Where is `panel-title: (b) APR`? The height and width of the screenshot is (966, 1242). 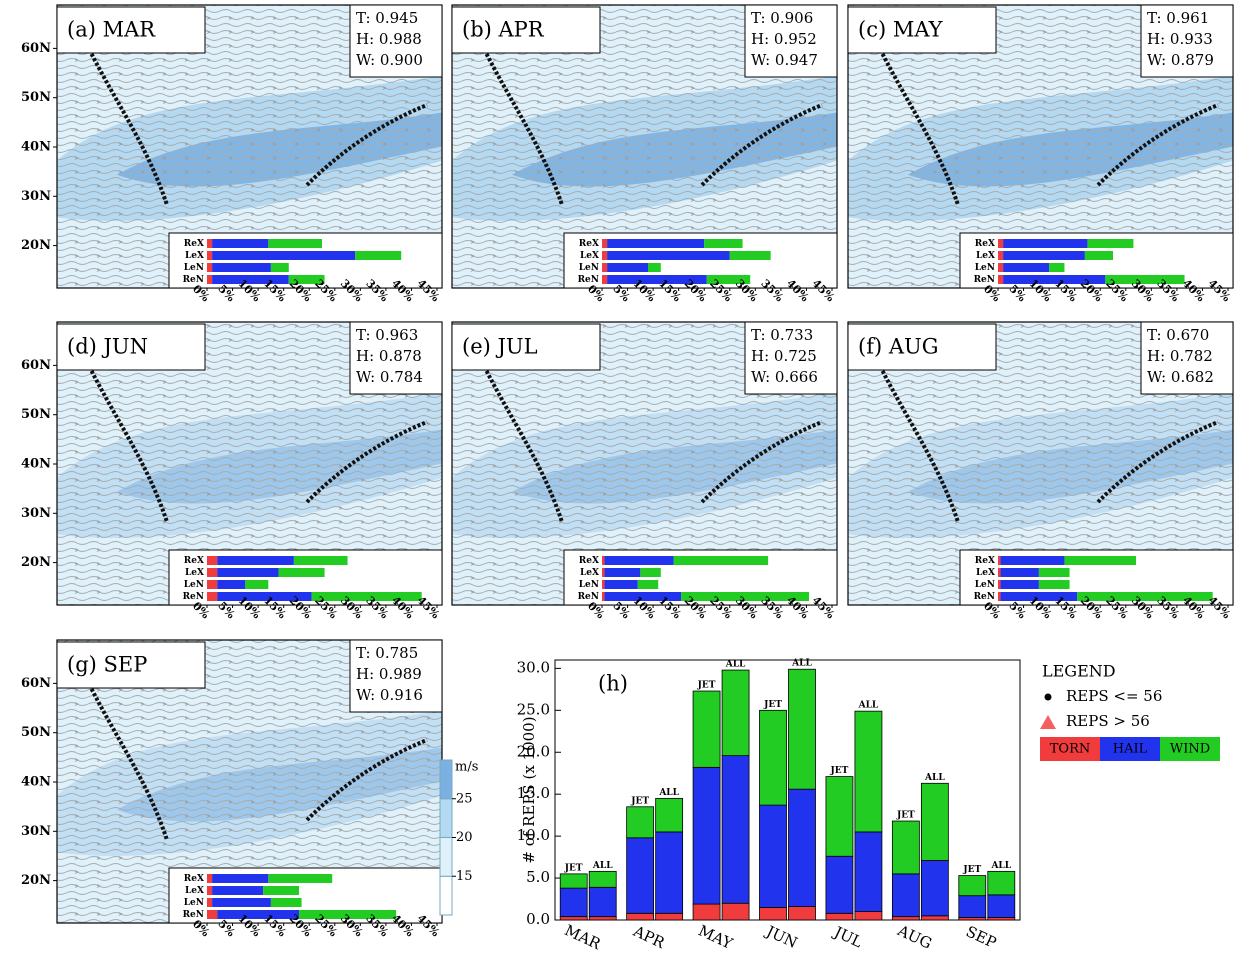
panel-title: (b) APR is located at coordinates (503, 30).